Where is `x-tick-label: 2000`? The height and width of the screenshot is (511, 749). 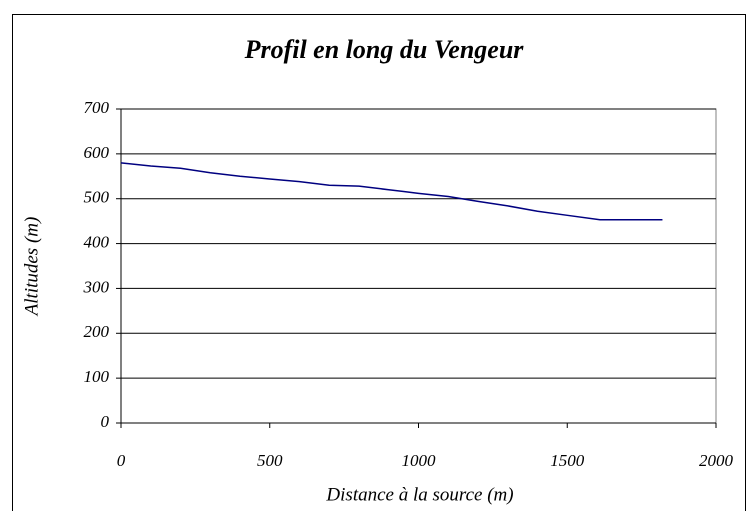 x-tick-label: 2000 is located at coordinates (716, 460).